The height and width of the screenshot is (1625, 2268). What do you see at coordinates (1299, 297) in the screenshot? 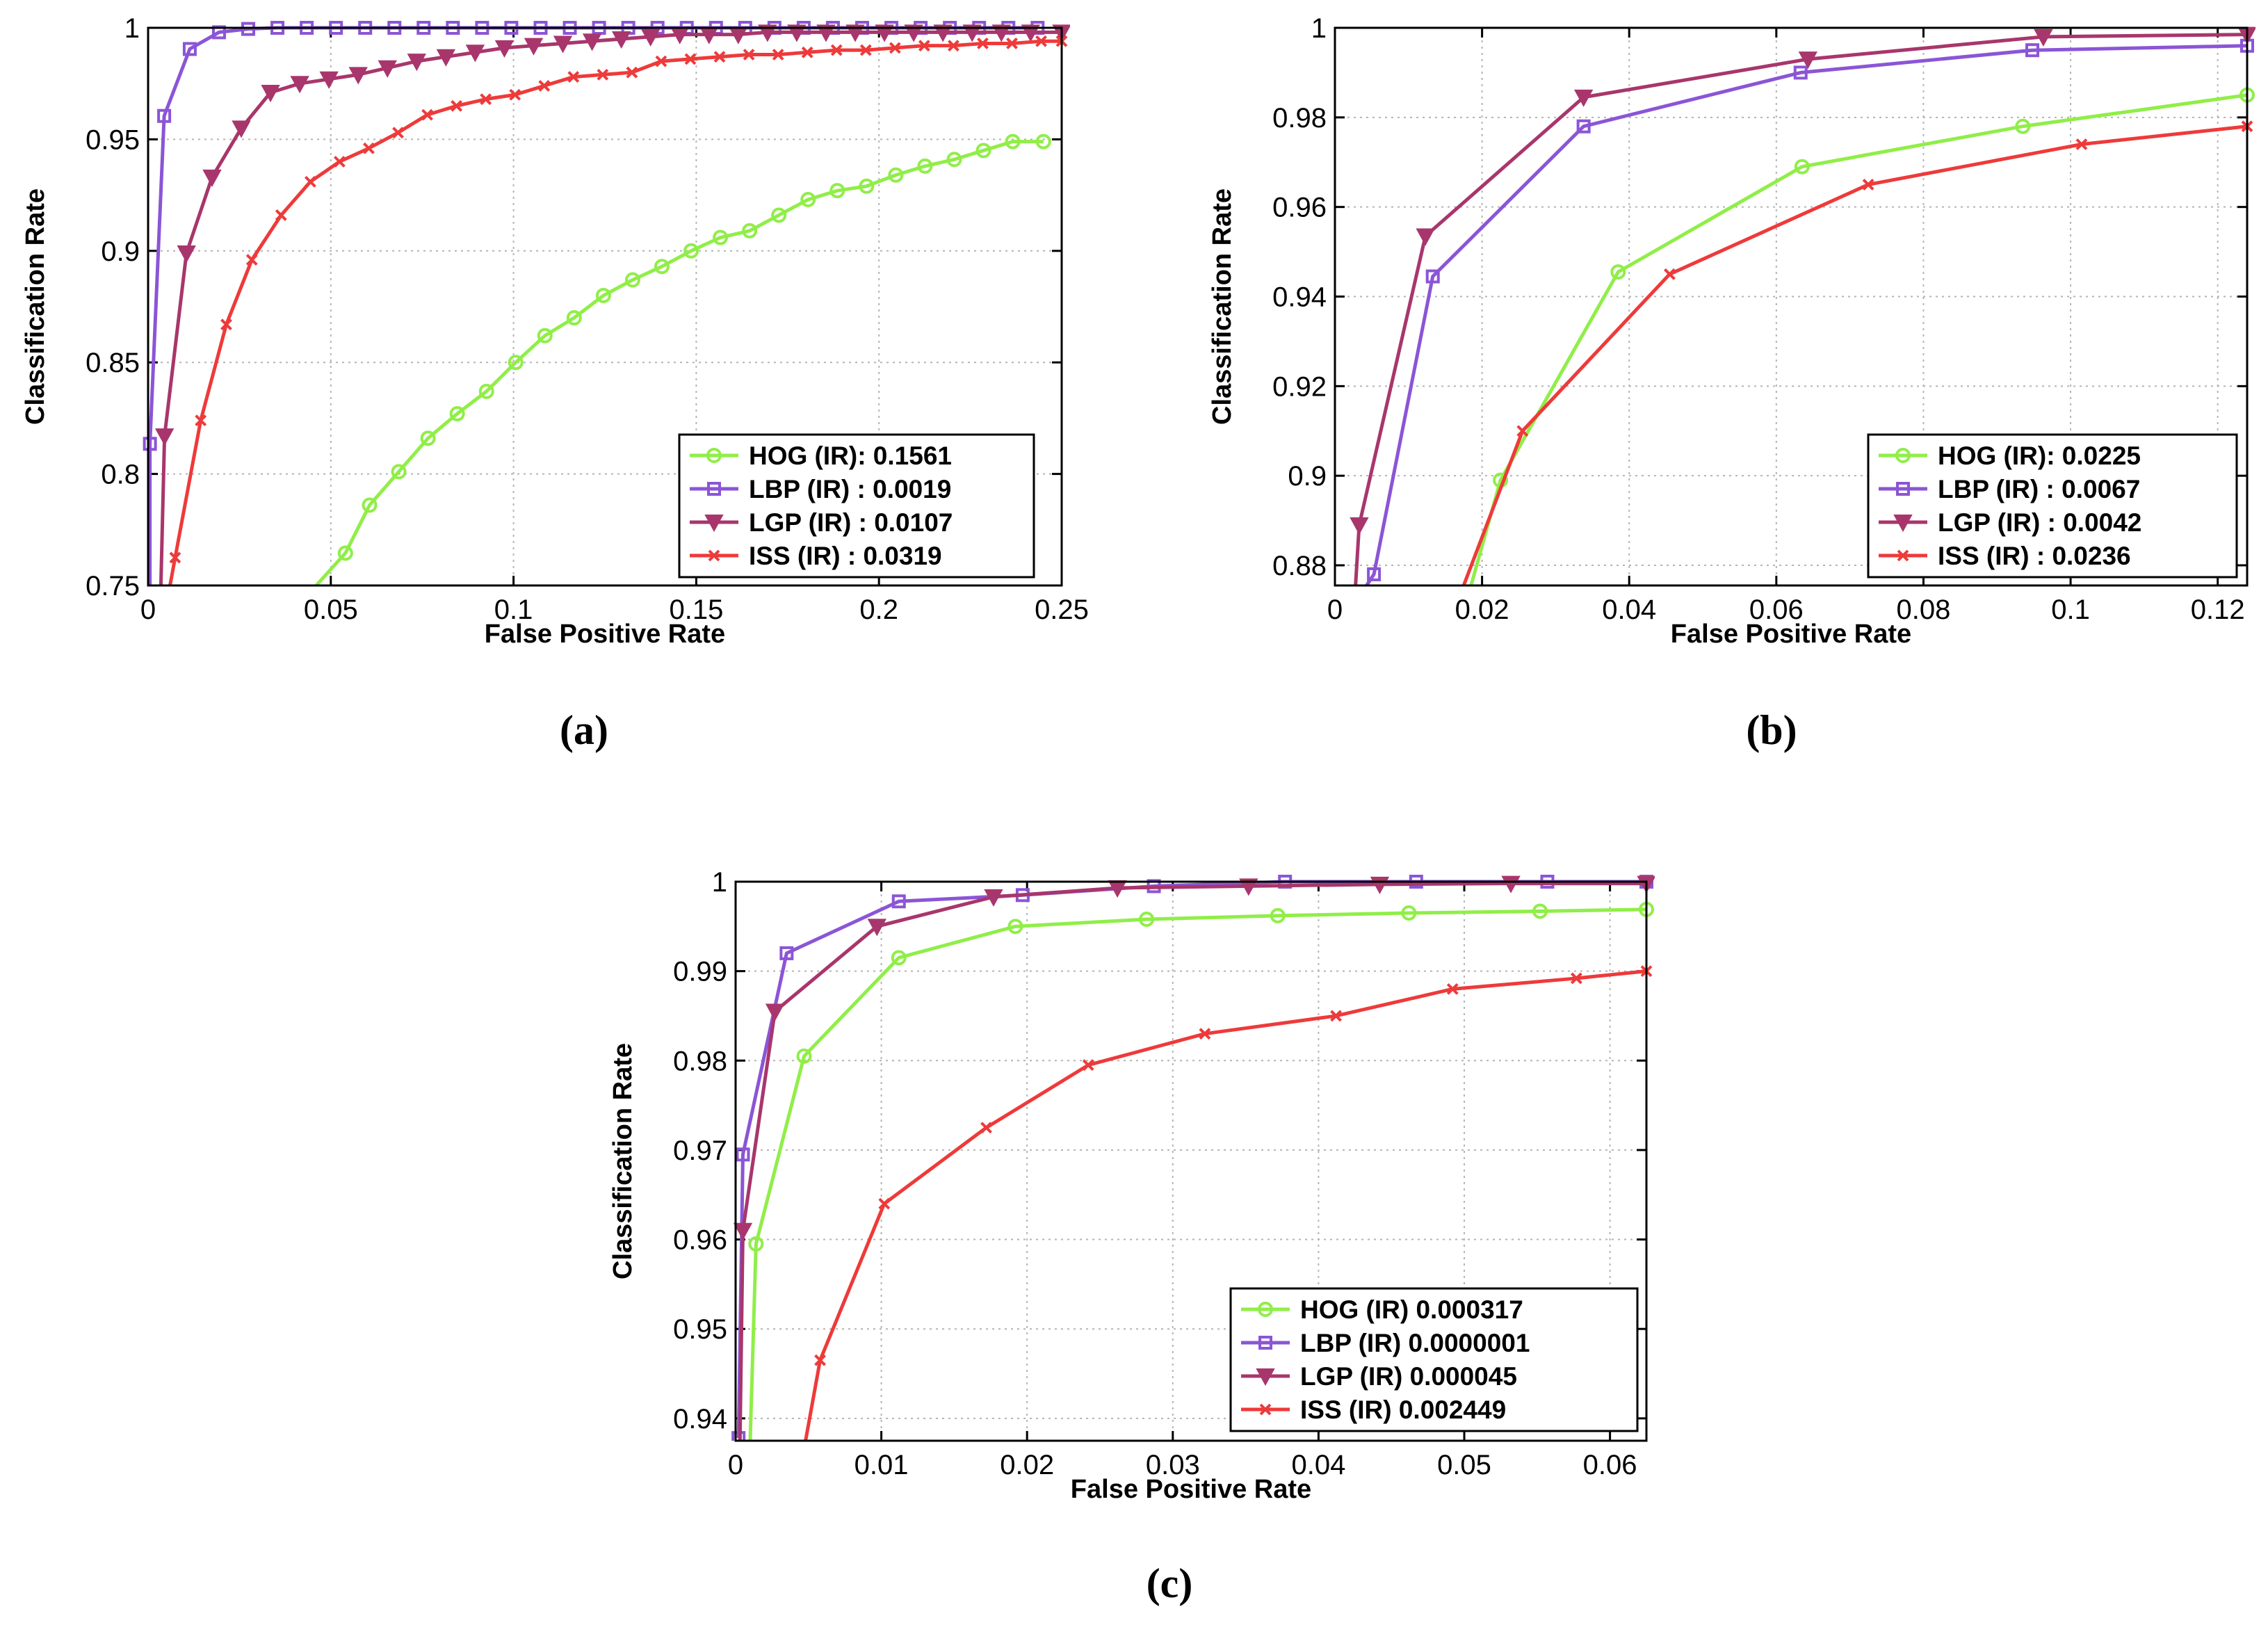
I see `y-tick-label: 0.94` at bounding box center [1299, 297].